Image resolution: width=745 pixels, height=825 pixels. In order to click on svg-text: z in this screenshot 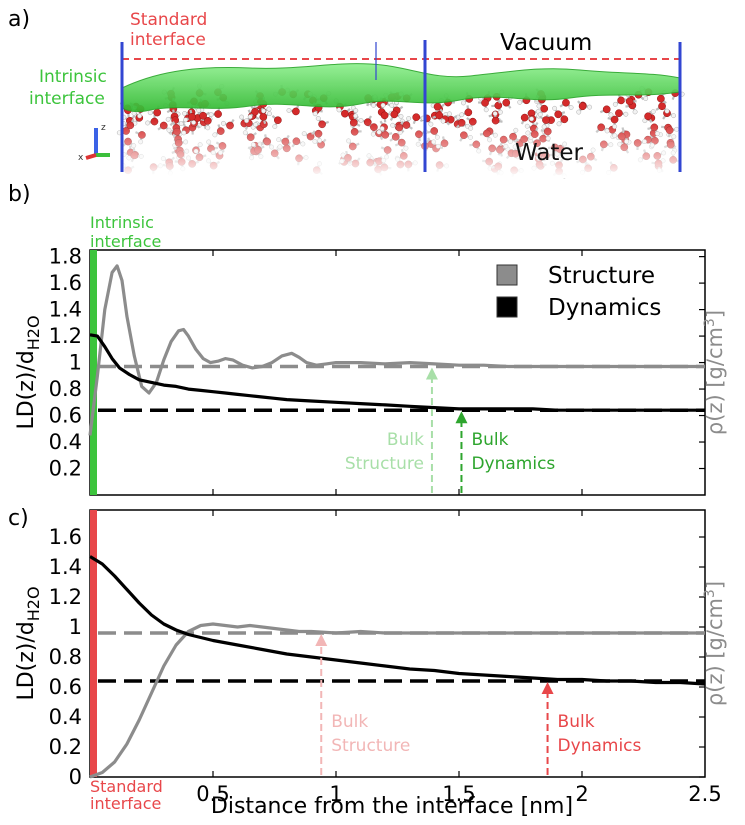, I will do `click(103, 128)`.